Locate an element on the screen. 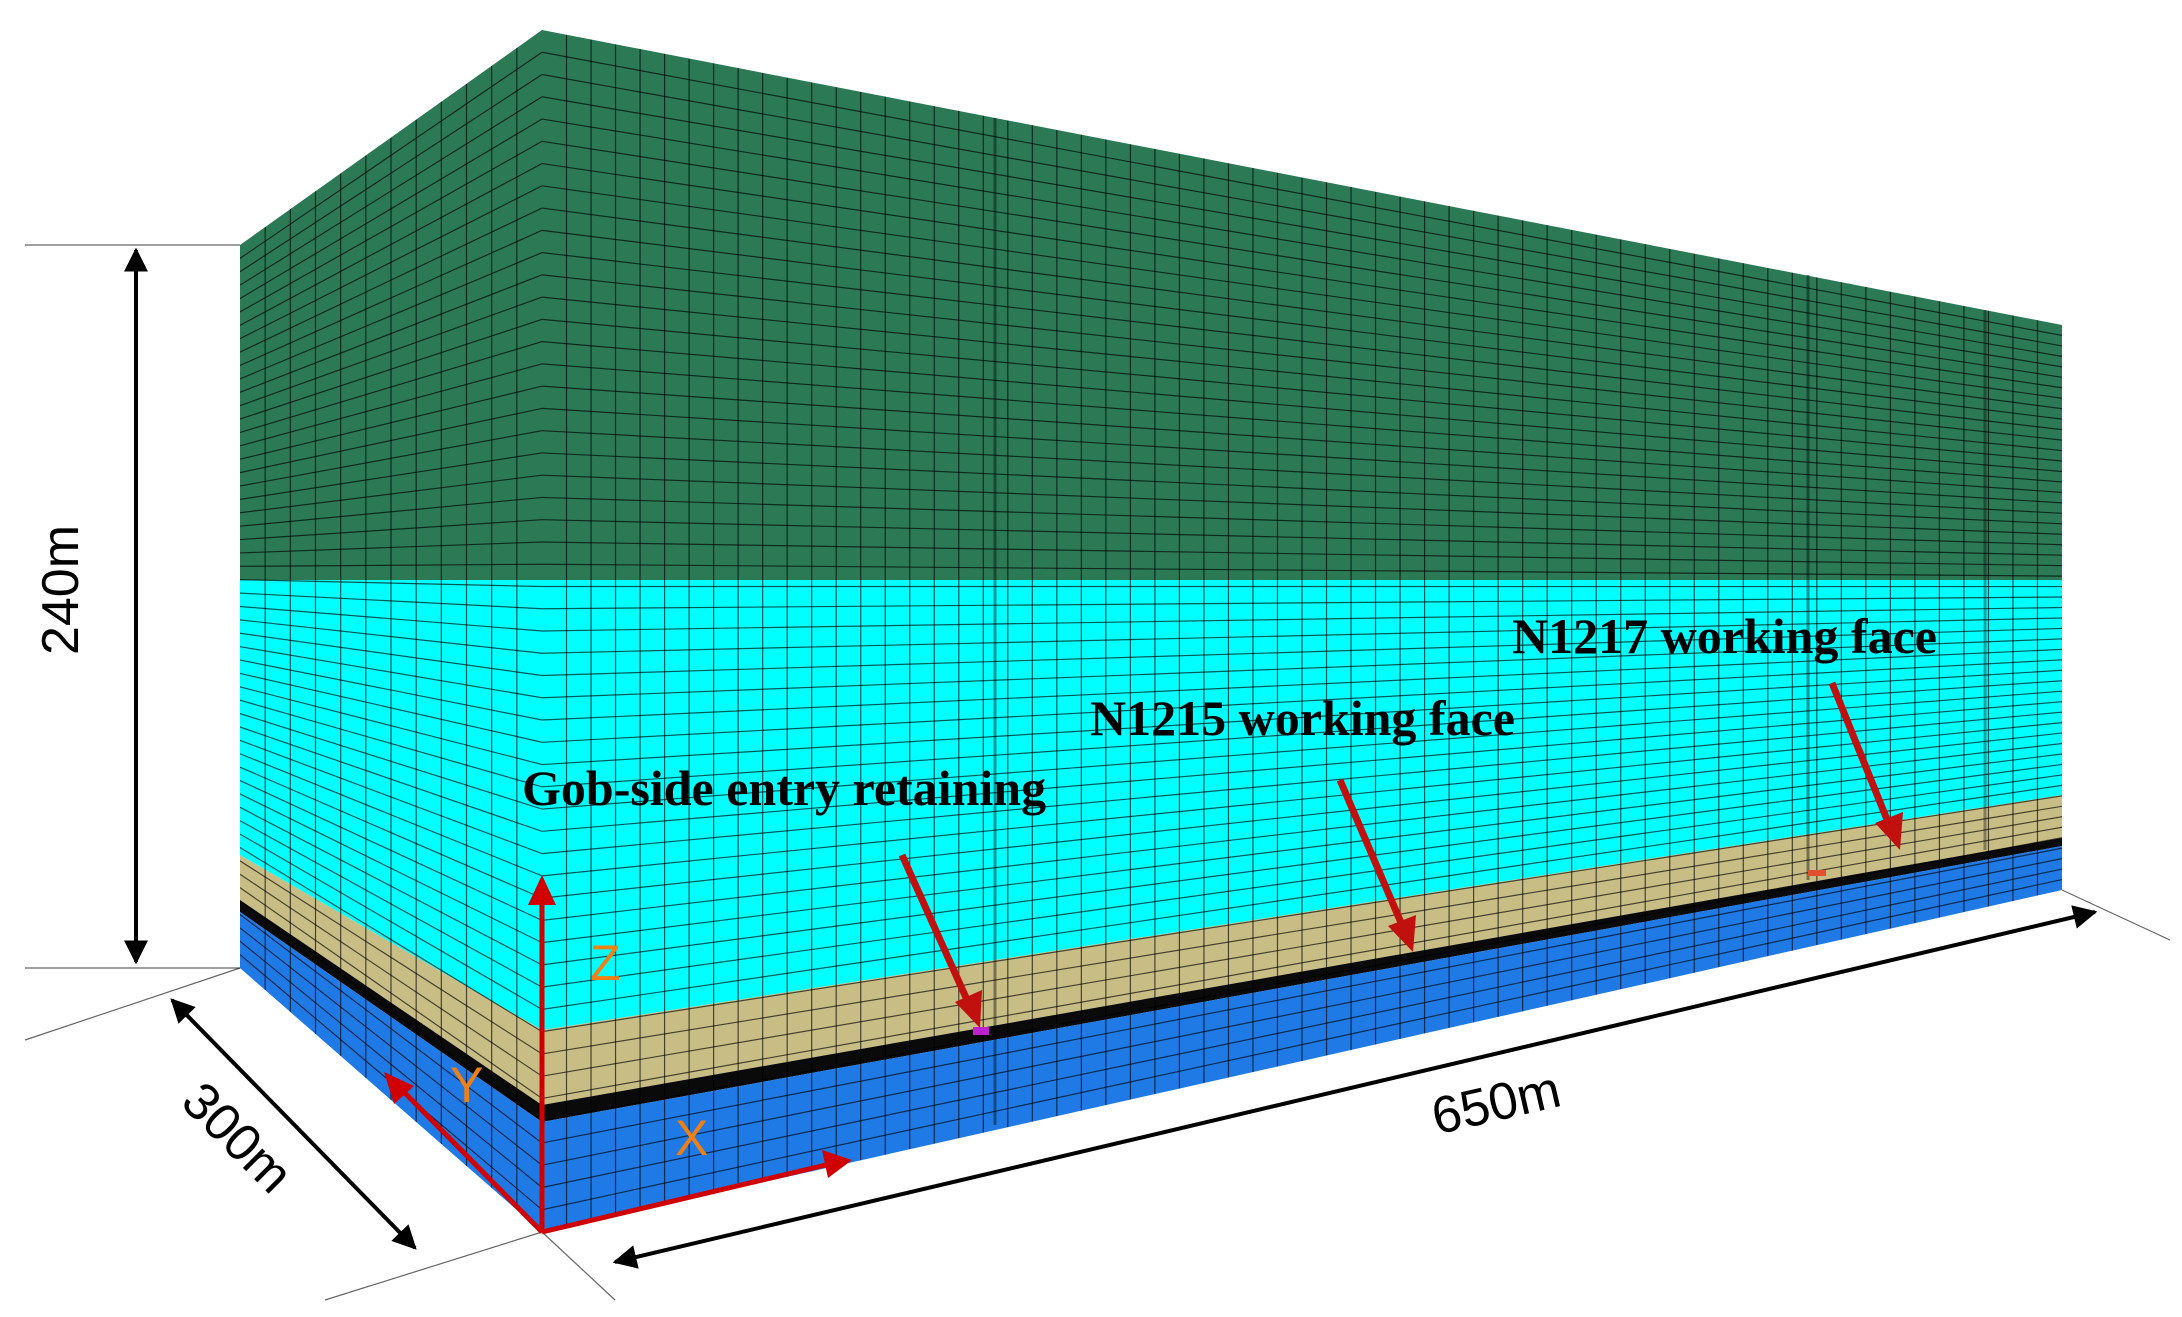 The width and height of the screenshot is (2182, 1317). width-ext-left is located at coordinates (132, 1004).